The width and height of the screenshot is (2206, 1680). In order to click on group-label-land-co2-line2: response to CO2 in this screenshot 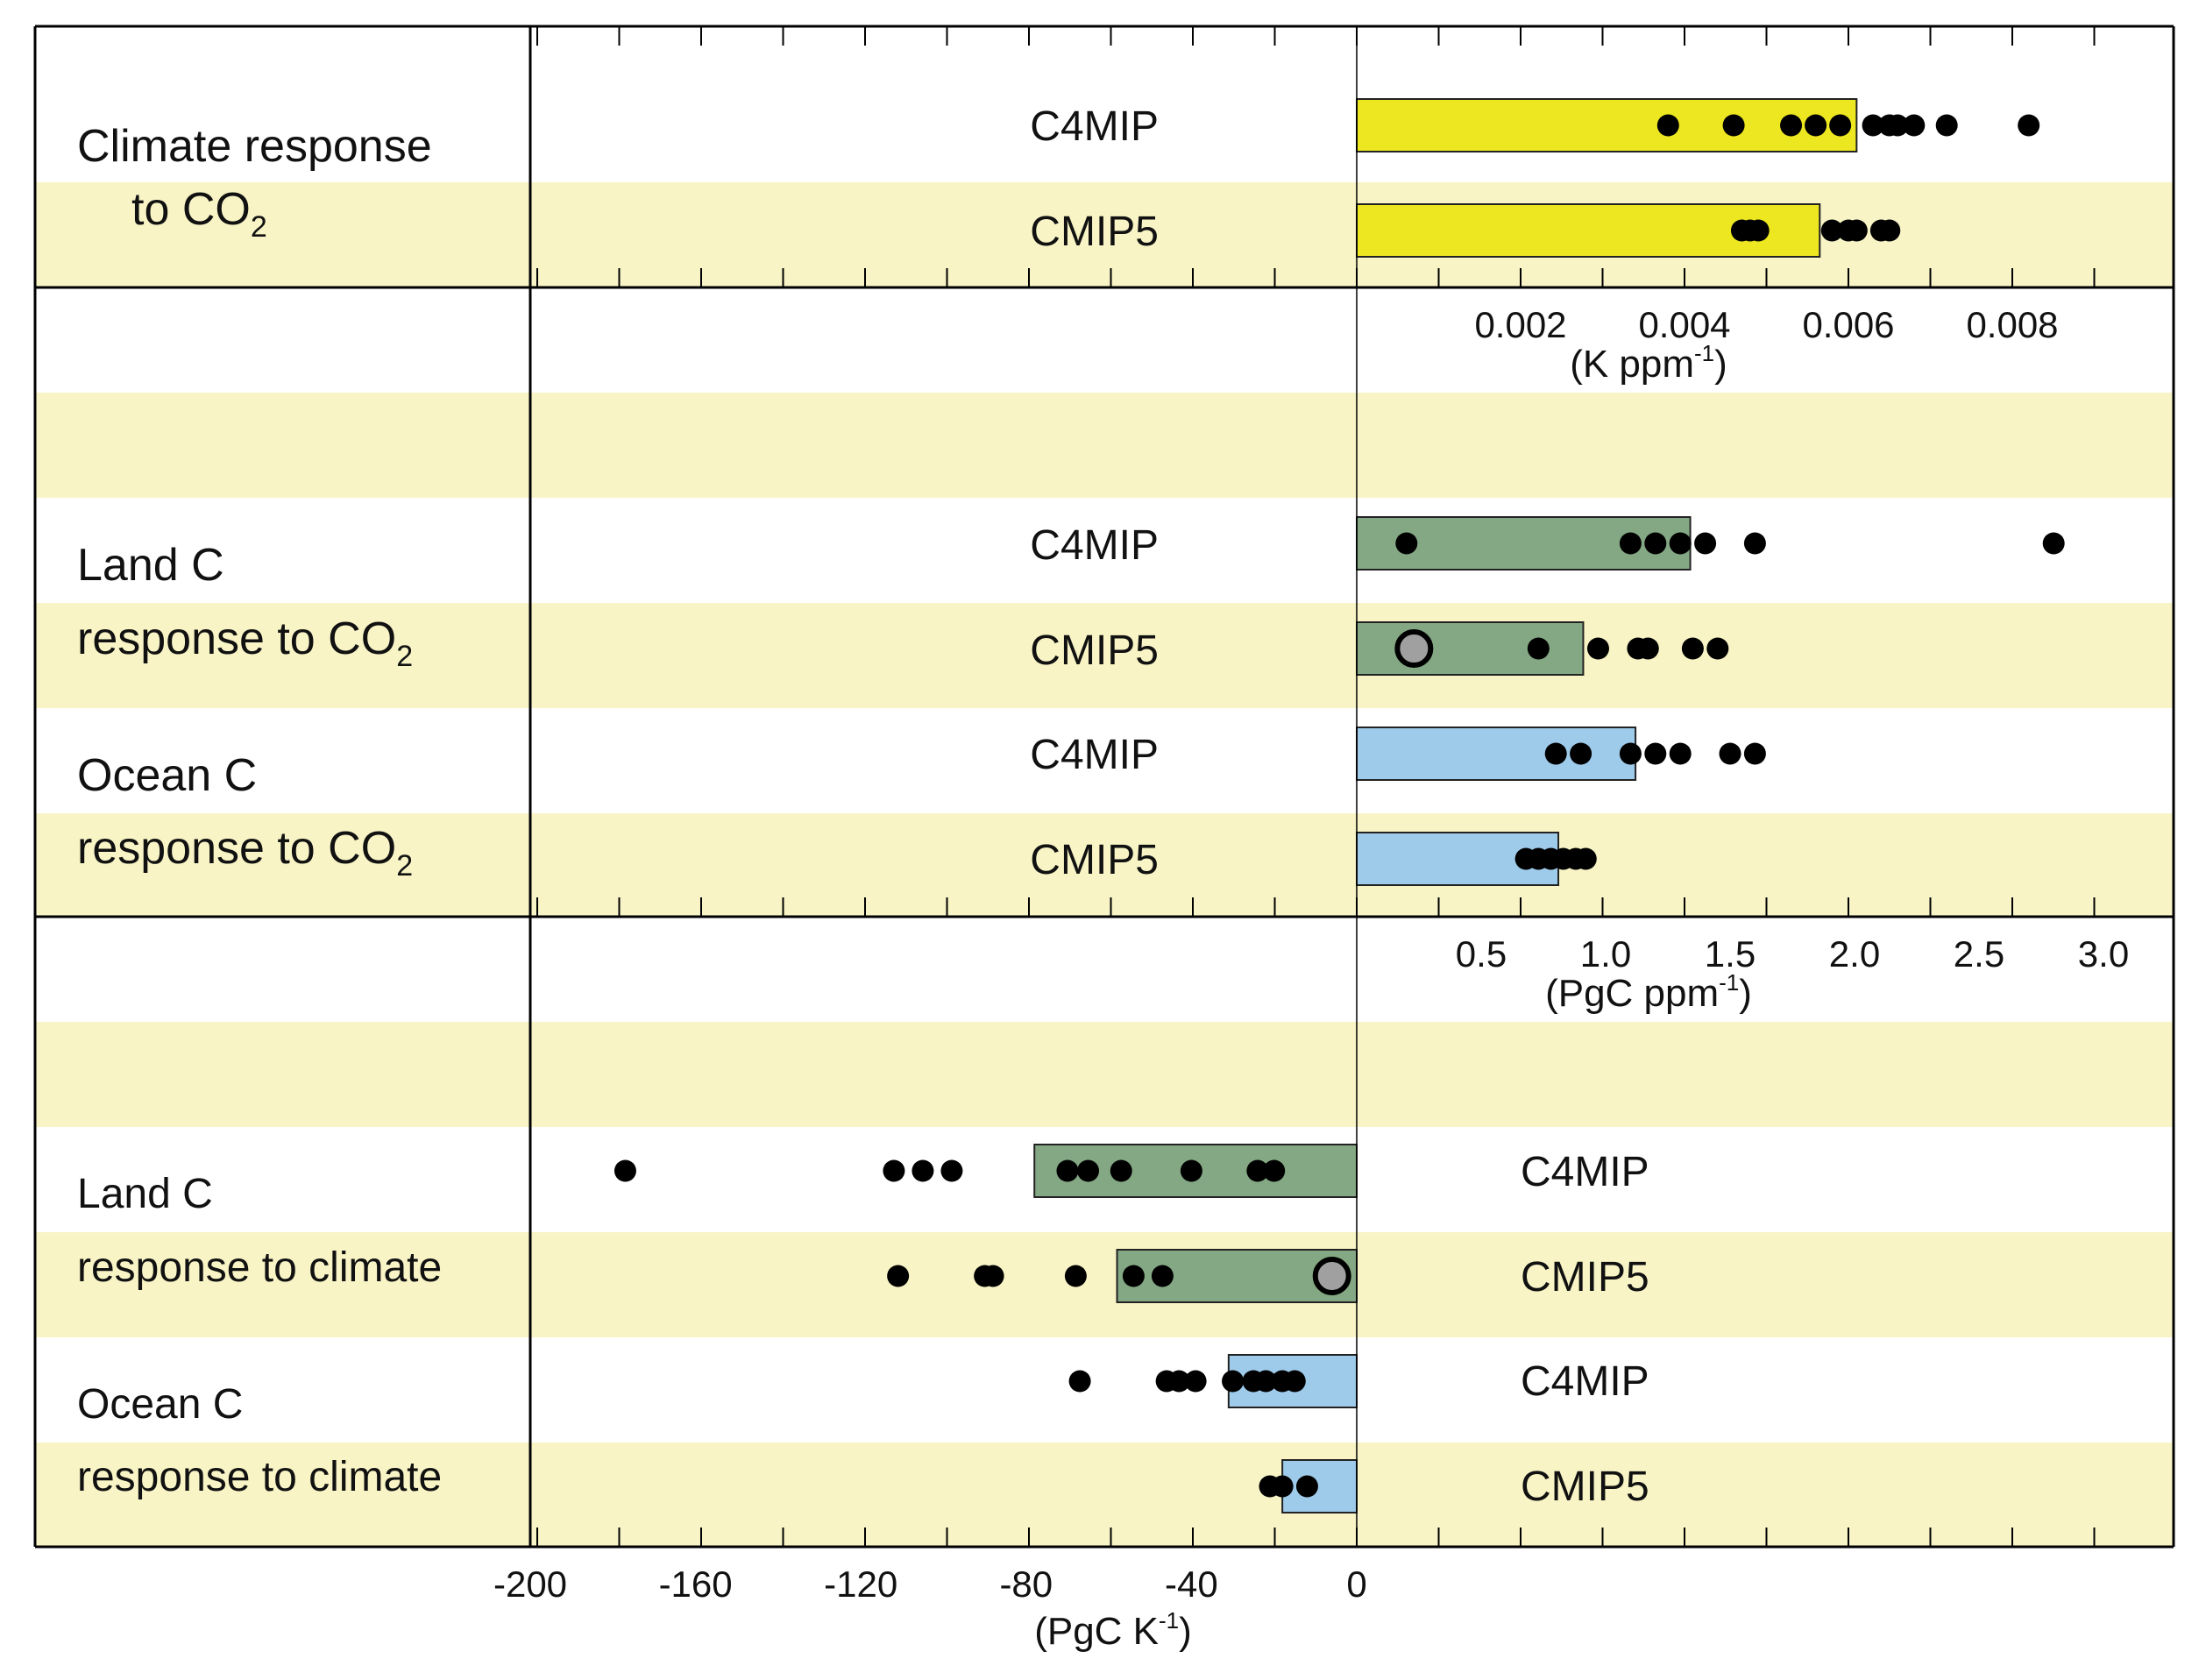, I will do `click(245, 643)`.